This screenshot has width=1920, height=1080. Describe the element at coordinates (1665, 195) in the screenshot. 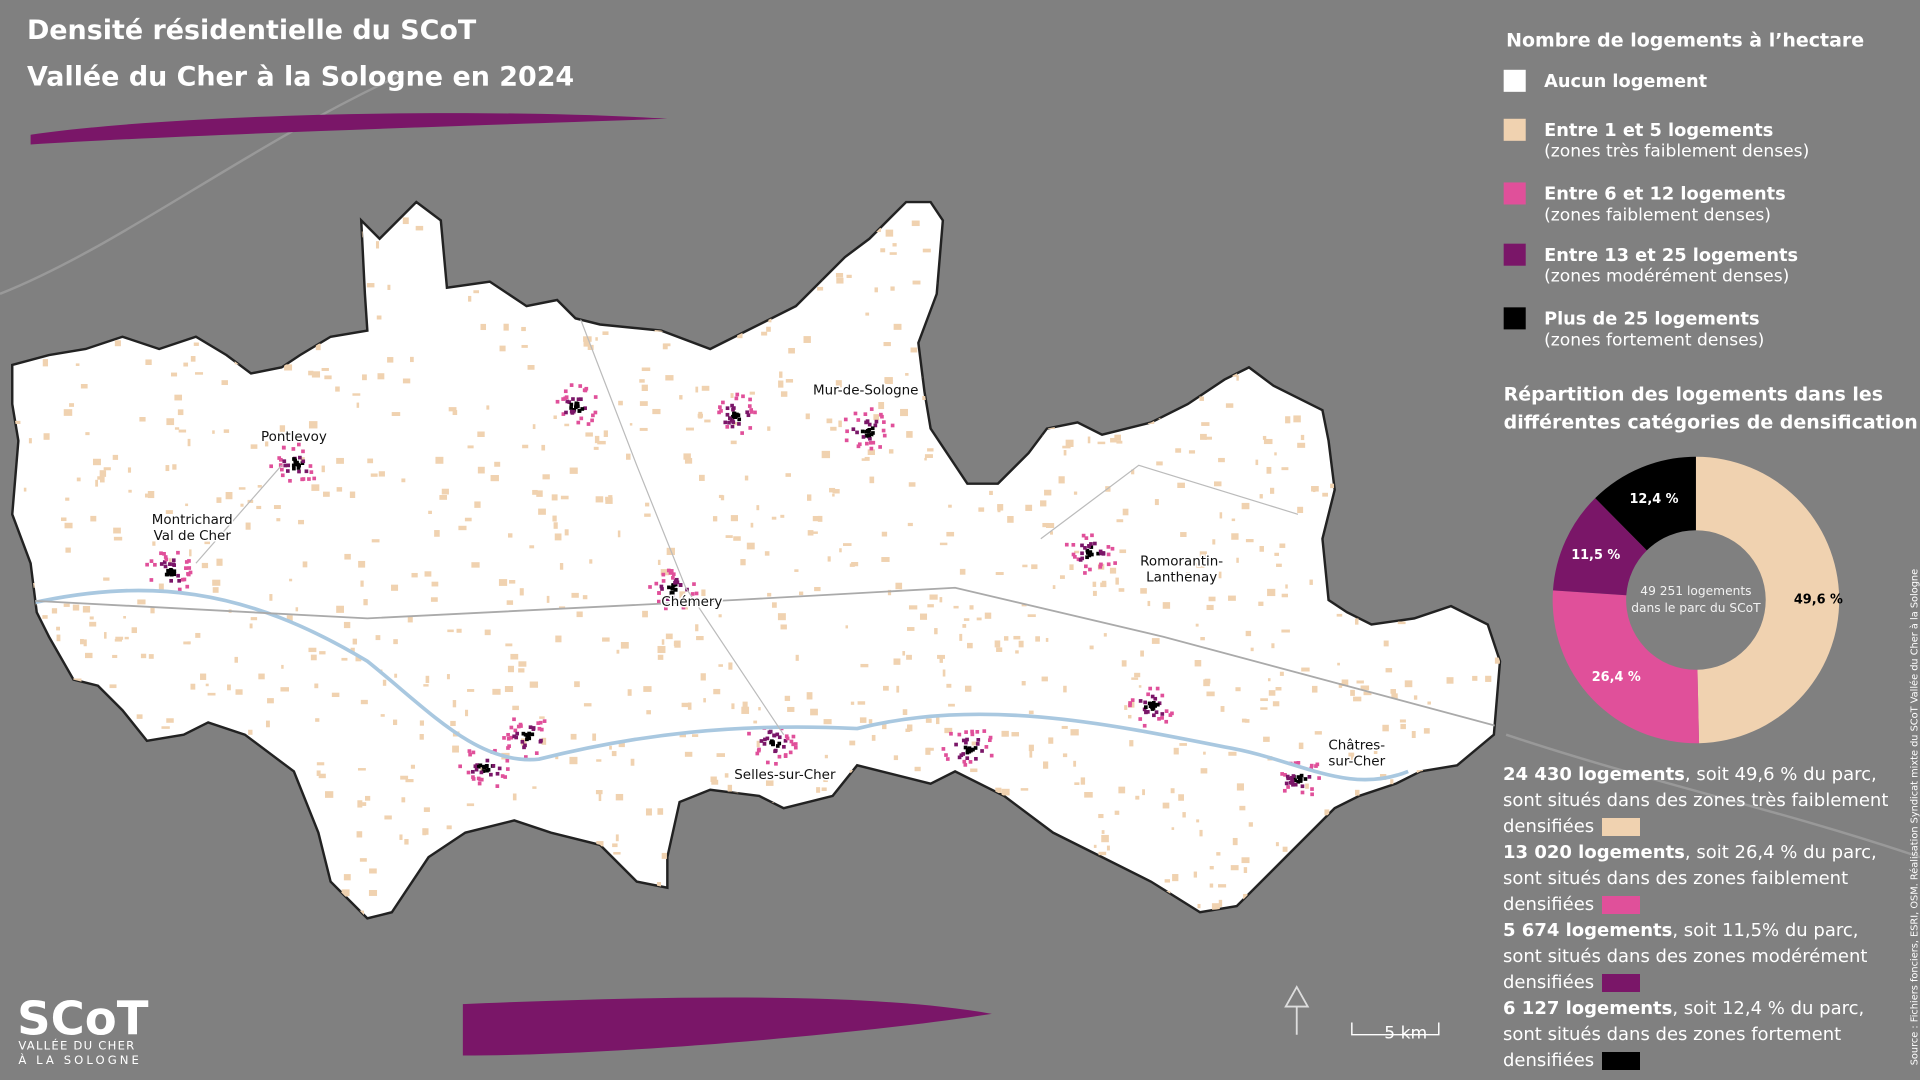

I see `legend-label: Entre 6 et 12 logements` at that location.